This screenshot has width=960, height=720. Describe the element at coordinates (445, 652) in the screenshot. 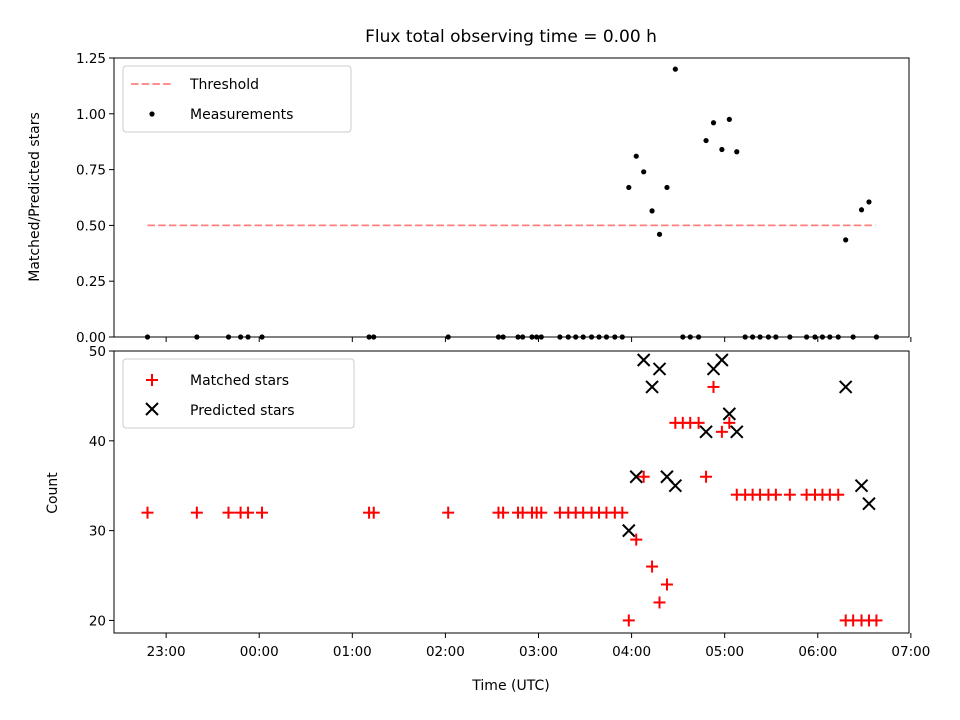

I see `x-tick-label: 02:00` at that location.